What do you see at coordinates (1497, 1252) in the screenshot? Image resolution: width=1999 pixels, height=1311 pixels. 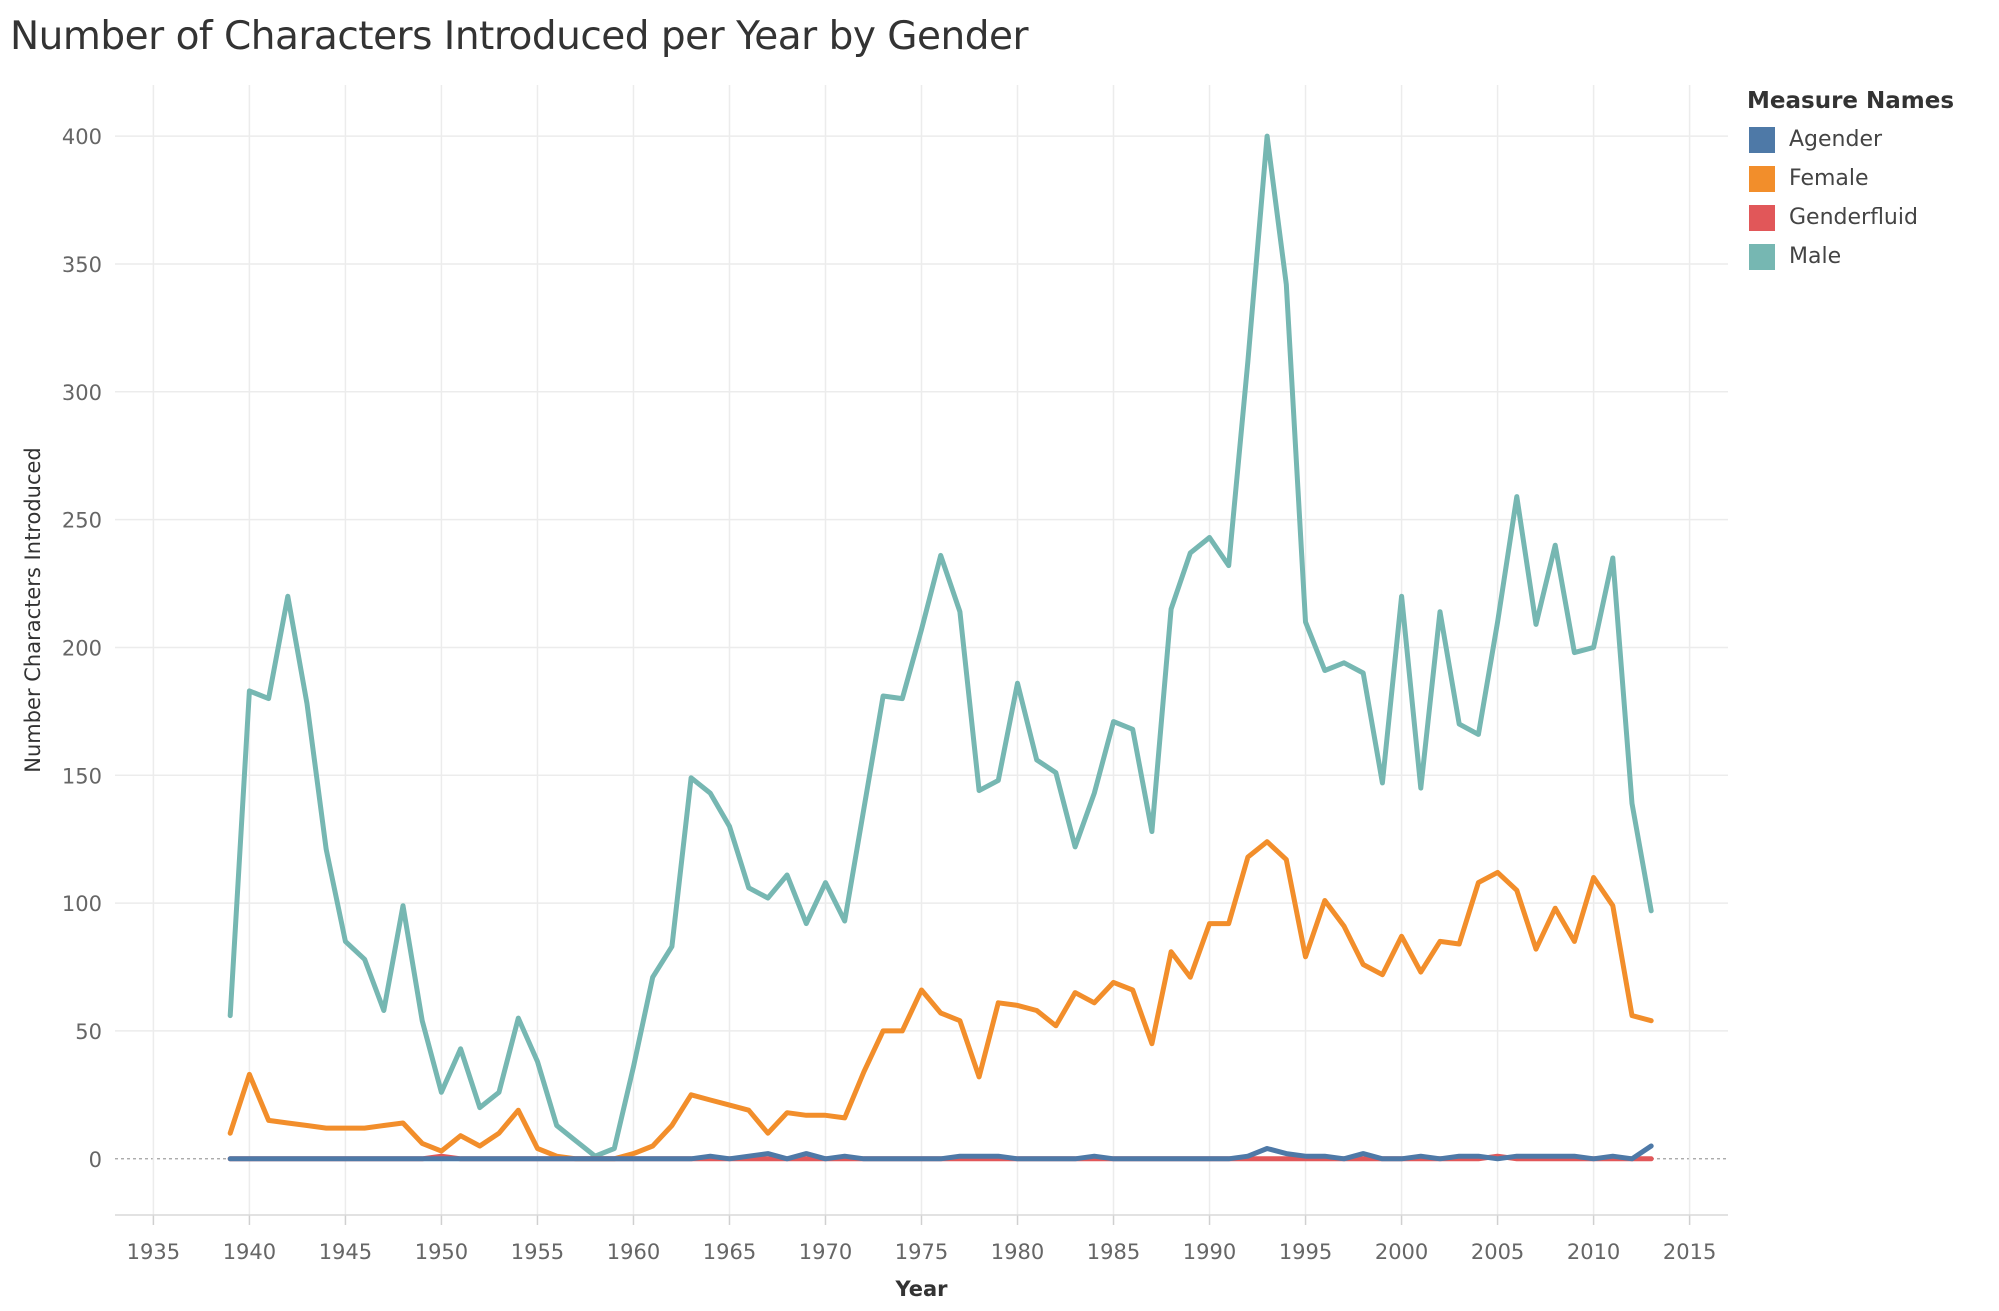 I see `x-tick-label: 2005` at bounding box center [1497, 1252].